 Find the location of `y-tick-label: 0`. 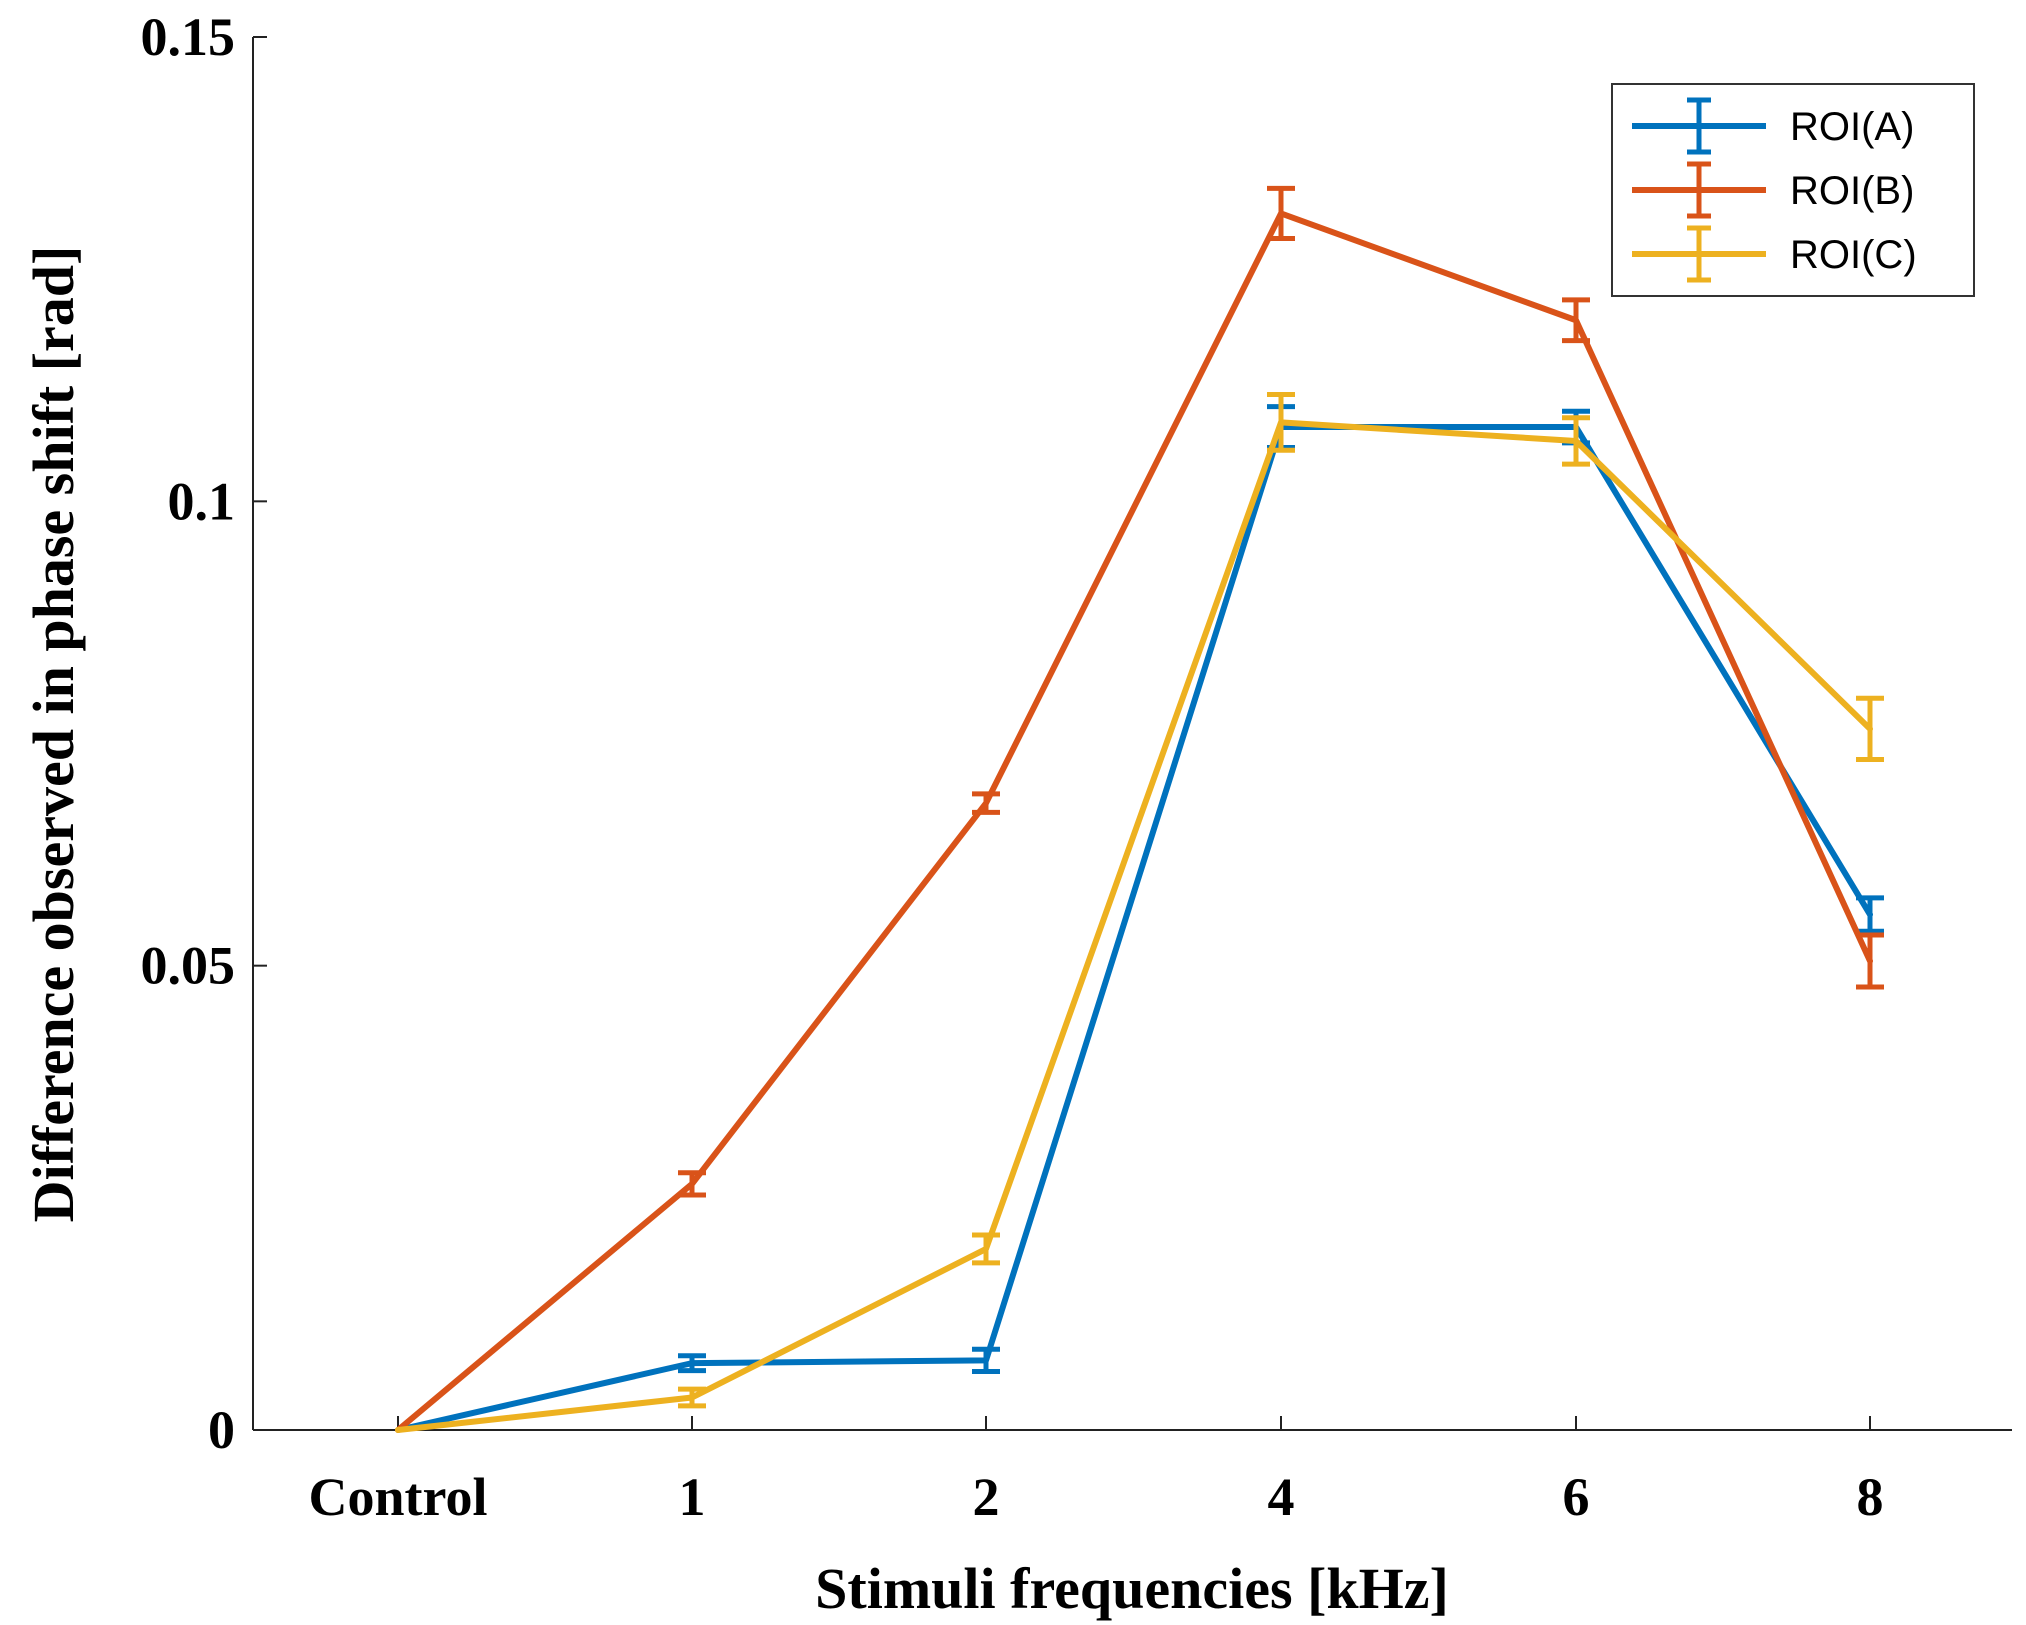

y-tick-label: 0 is located at coordinates (221, 1430).